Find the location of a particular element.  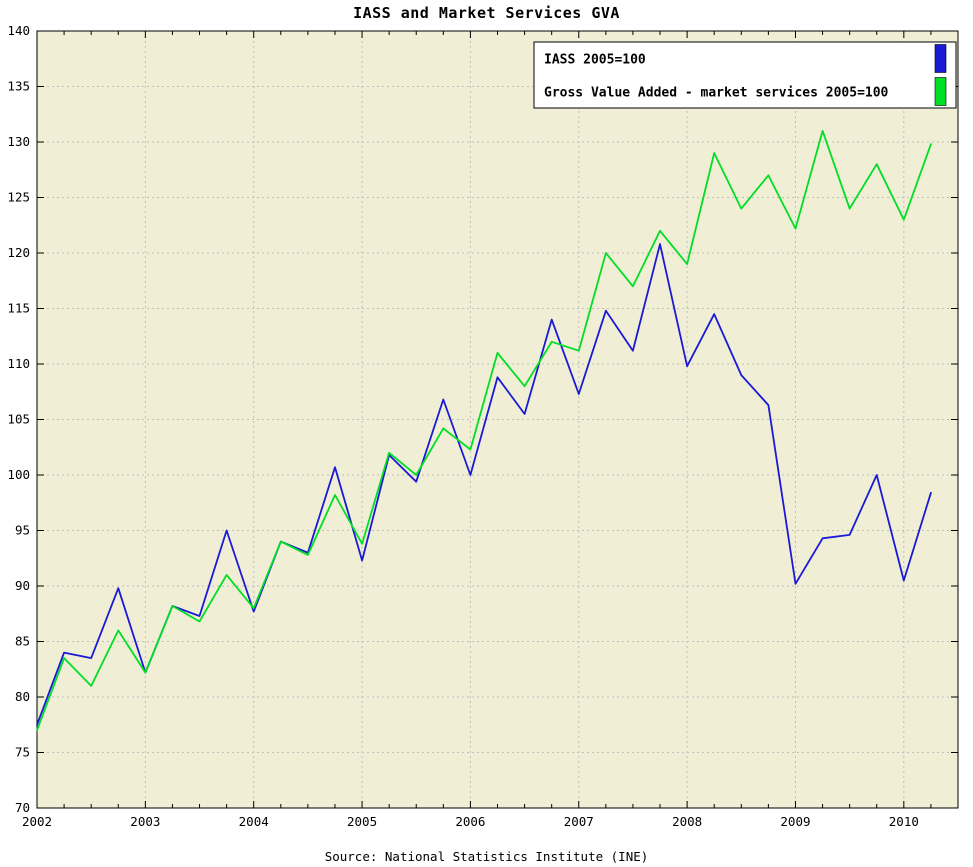

y-tick-label: 120 is located at coordinates (18, 252).